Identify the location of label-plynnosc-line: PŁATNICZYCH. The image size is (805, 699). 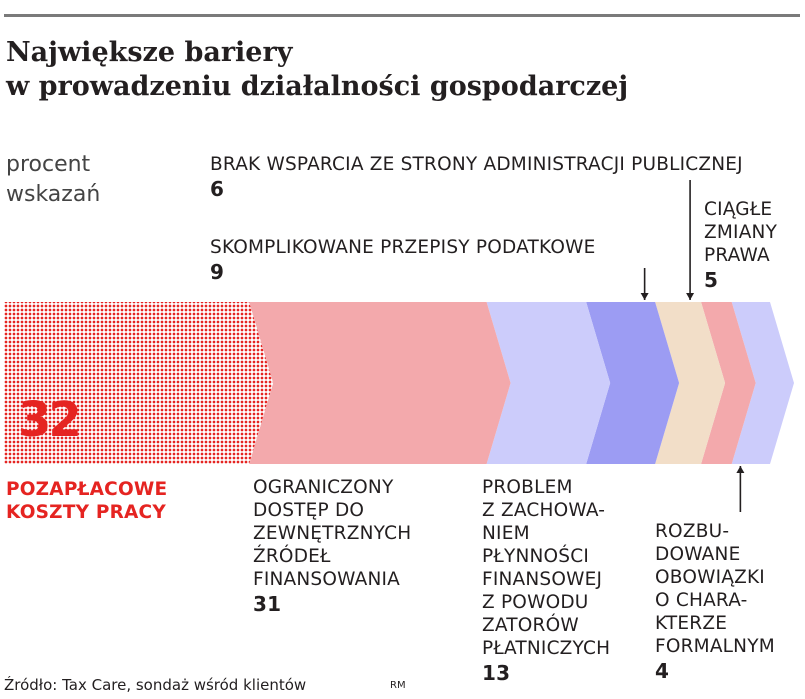
(546, 648).